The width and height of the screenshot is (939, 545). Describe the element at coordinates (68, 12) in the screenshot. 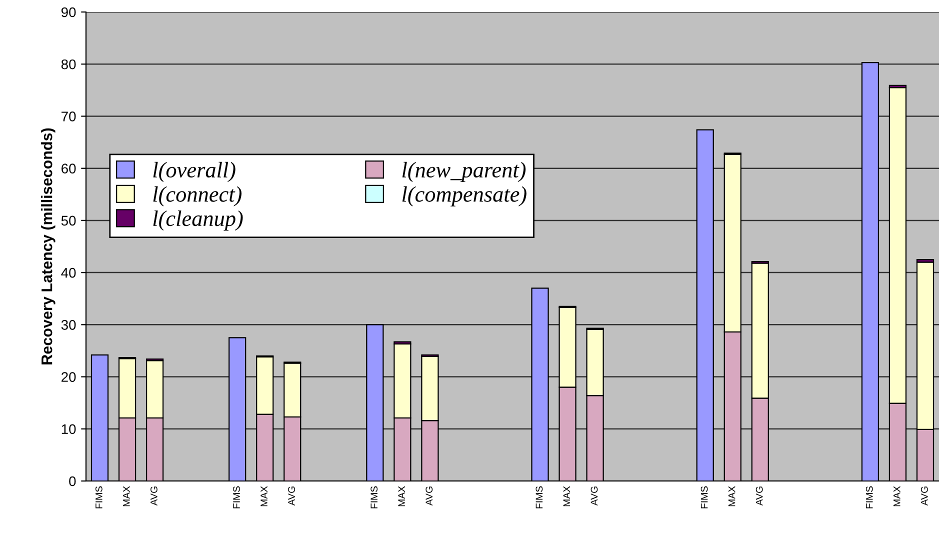

I see `y-tick-label: 90` at that location.